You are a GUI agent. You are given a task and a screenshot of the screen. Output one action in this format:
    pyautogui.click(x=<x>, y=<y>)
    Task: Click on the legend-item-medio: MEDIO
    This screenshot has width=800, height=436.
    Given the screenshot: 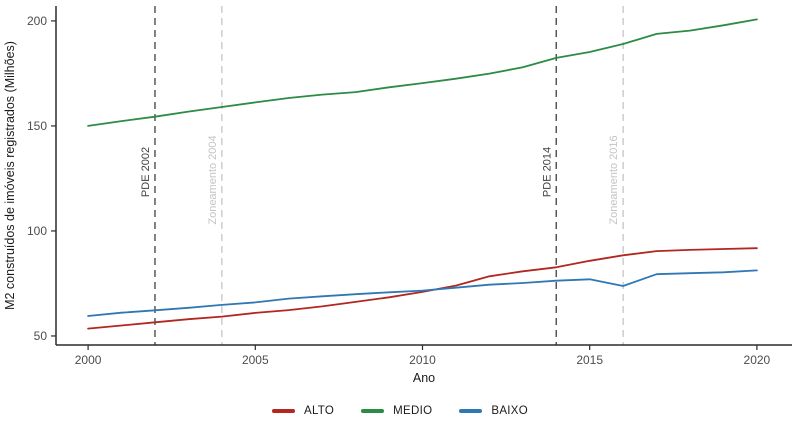 What is the action you would take?
    pyautogui.click(x=396, y=411)
    